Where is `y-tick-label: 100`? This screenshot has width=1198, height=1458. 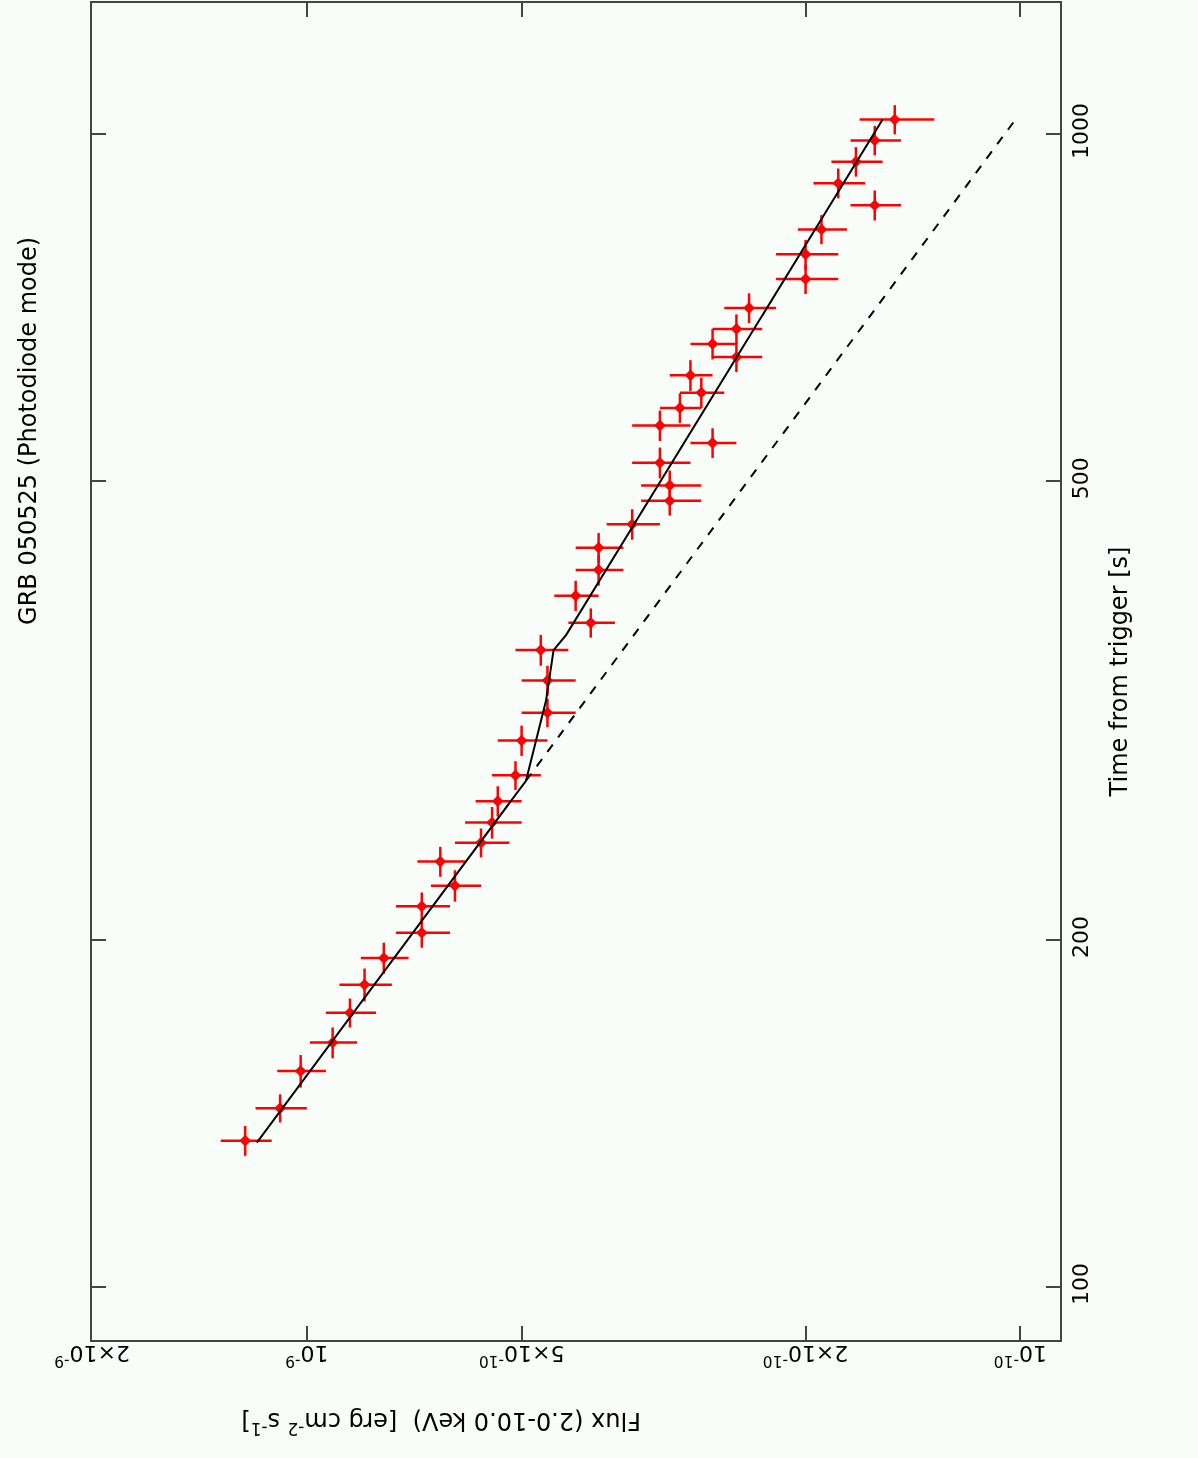 y-tick-label: 100 is located at coordinates (1081, 1283).